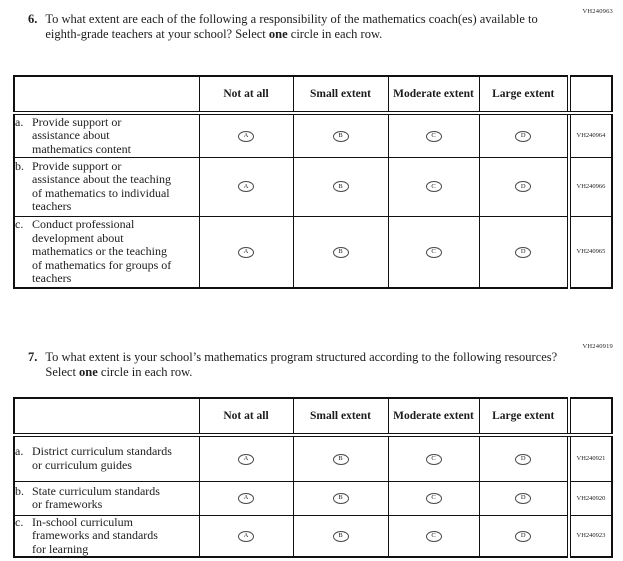 The image size is (623, 561). Describe the element at coordinates (590, 458) in the screenshot. I see `row-code: VH240921` at that location.